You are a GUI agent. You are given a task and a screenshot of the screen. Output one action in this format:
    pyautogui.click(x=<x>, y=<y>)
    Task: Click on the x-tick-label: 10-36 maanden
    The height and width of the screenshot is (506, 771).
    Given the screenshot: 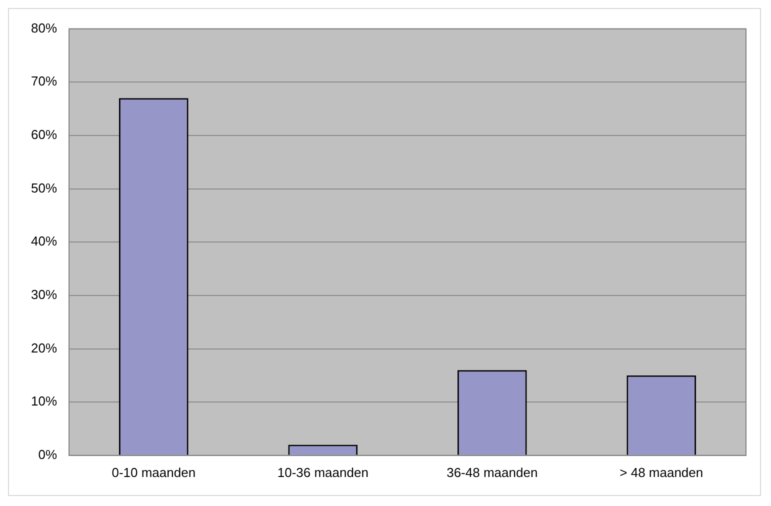 What is the action you would take?
    pyautogui.click(x=322, y=472)
    